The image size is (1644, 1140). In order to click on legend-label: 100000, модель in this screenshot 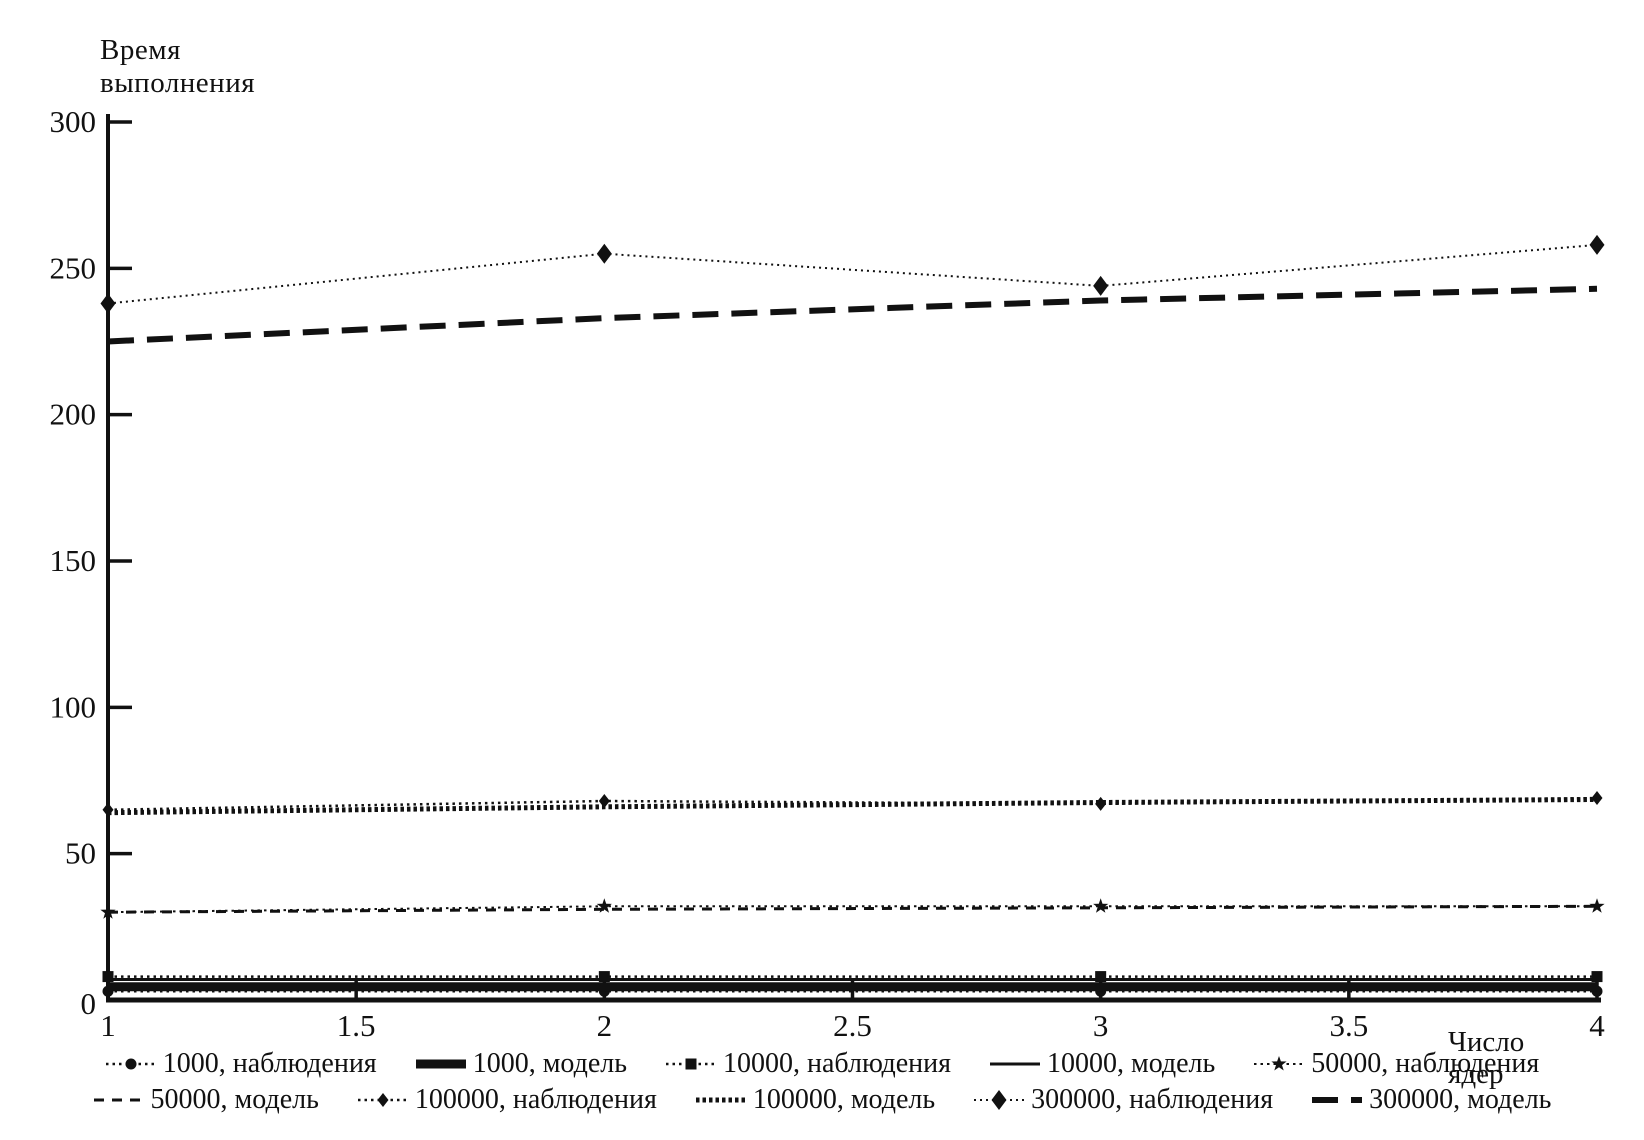, I will do `click(844, 1099)`.